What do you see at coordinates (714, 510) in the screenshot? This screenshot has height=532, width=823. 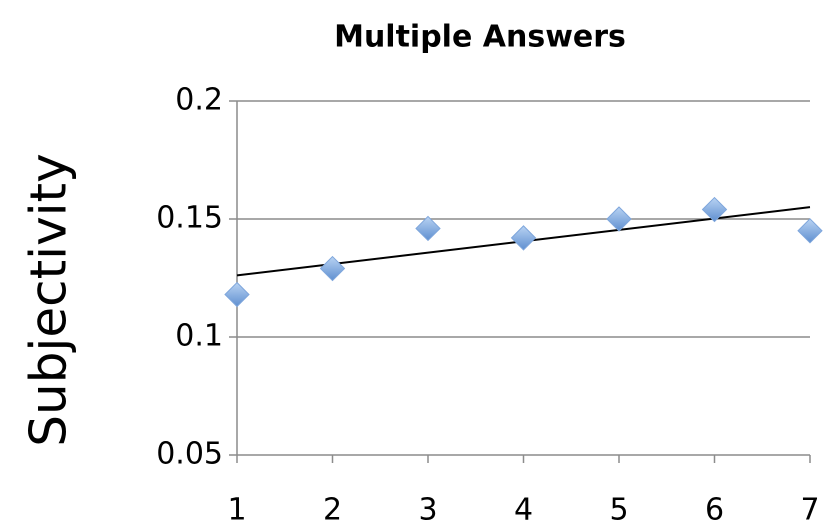 I see `x-tick-label: 6` at bounding box center [714, 510].